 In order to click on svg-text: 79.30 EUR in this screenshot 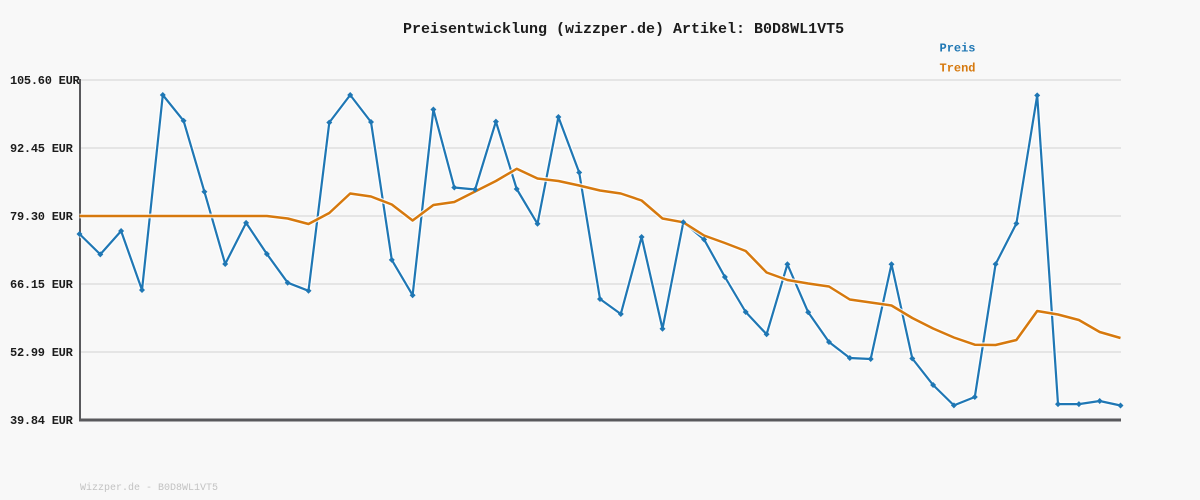, I will do `click(42, 217)`.